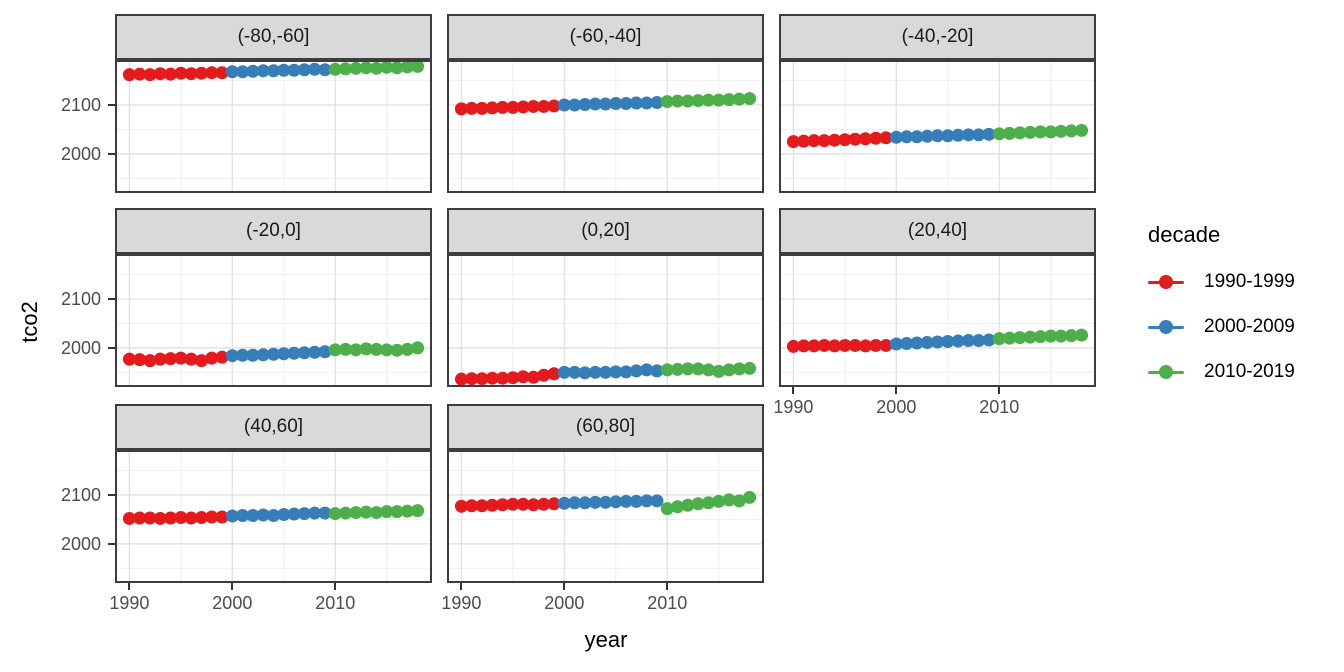 This screenshot has height=672, width=1344. Describe the element at coordinates (129, 603) in the screenshot. I see `x-tick-label: 1990` at that location.